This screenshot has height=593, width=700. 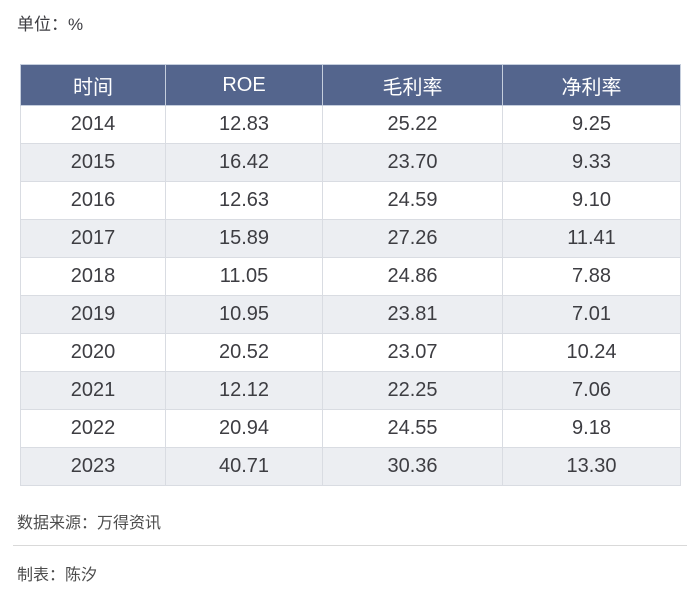 What do you see at coordinates (244, 466) in the screenshot?
I see `value-cell: 40.71` at bounding box center [244, 466].